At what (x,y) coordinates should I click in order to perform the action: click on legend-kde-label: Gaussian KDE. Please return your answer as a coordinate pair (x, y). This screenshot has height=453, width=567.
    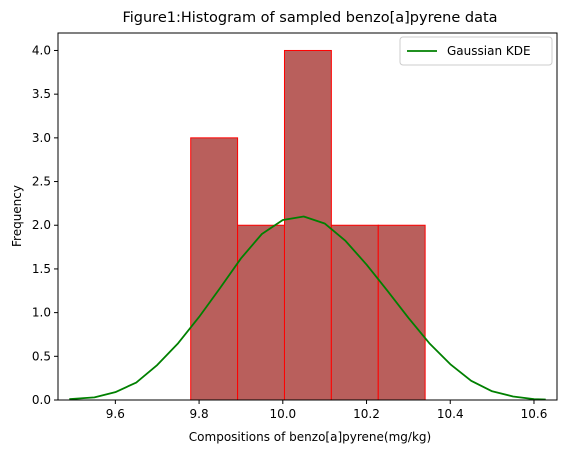
    Looking at the image, I should click on (489, 51).